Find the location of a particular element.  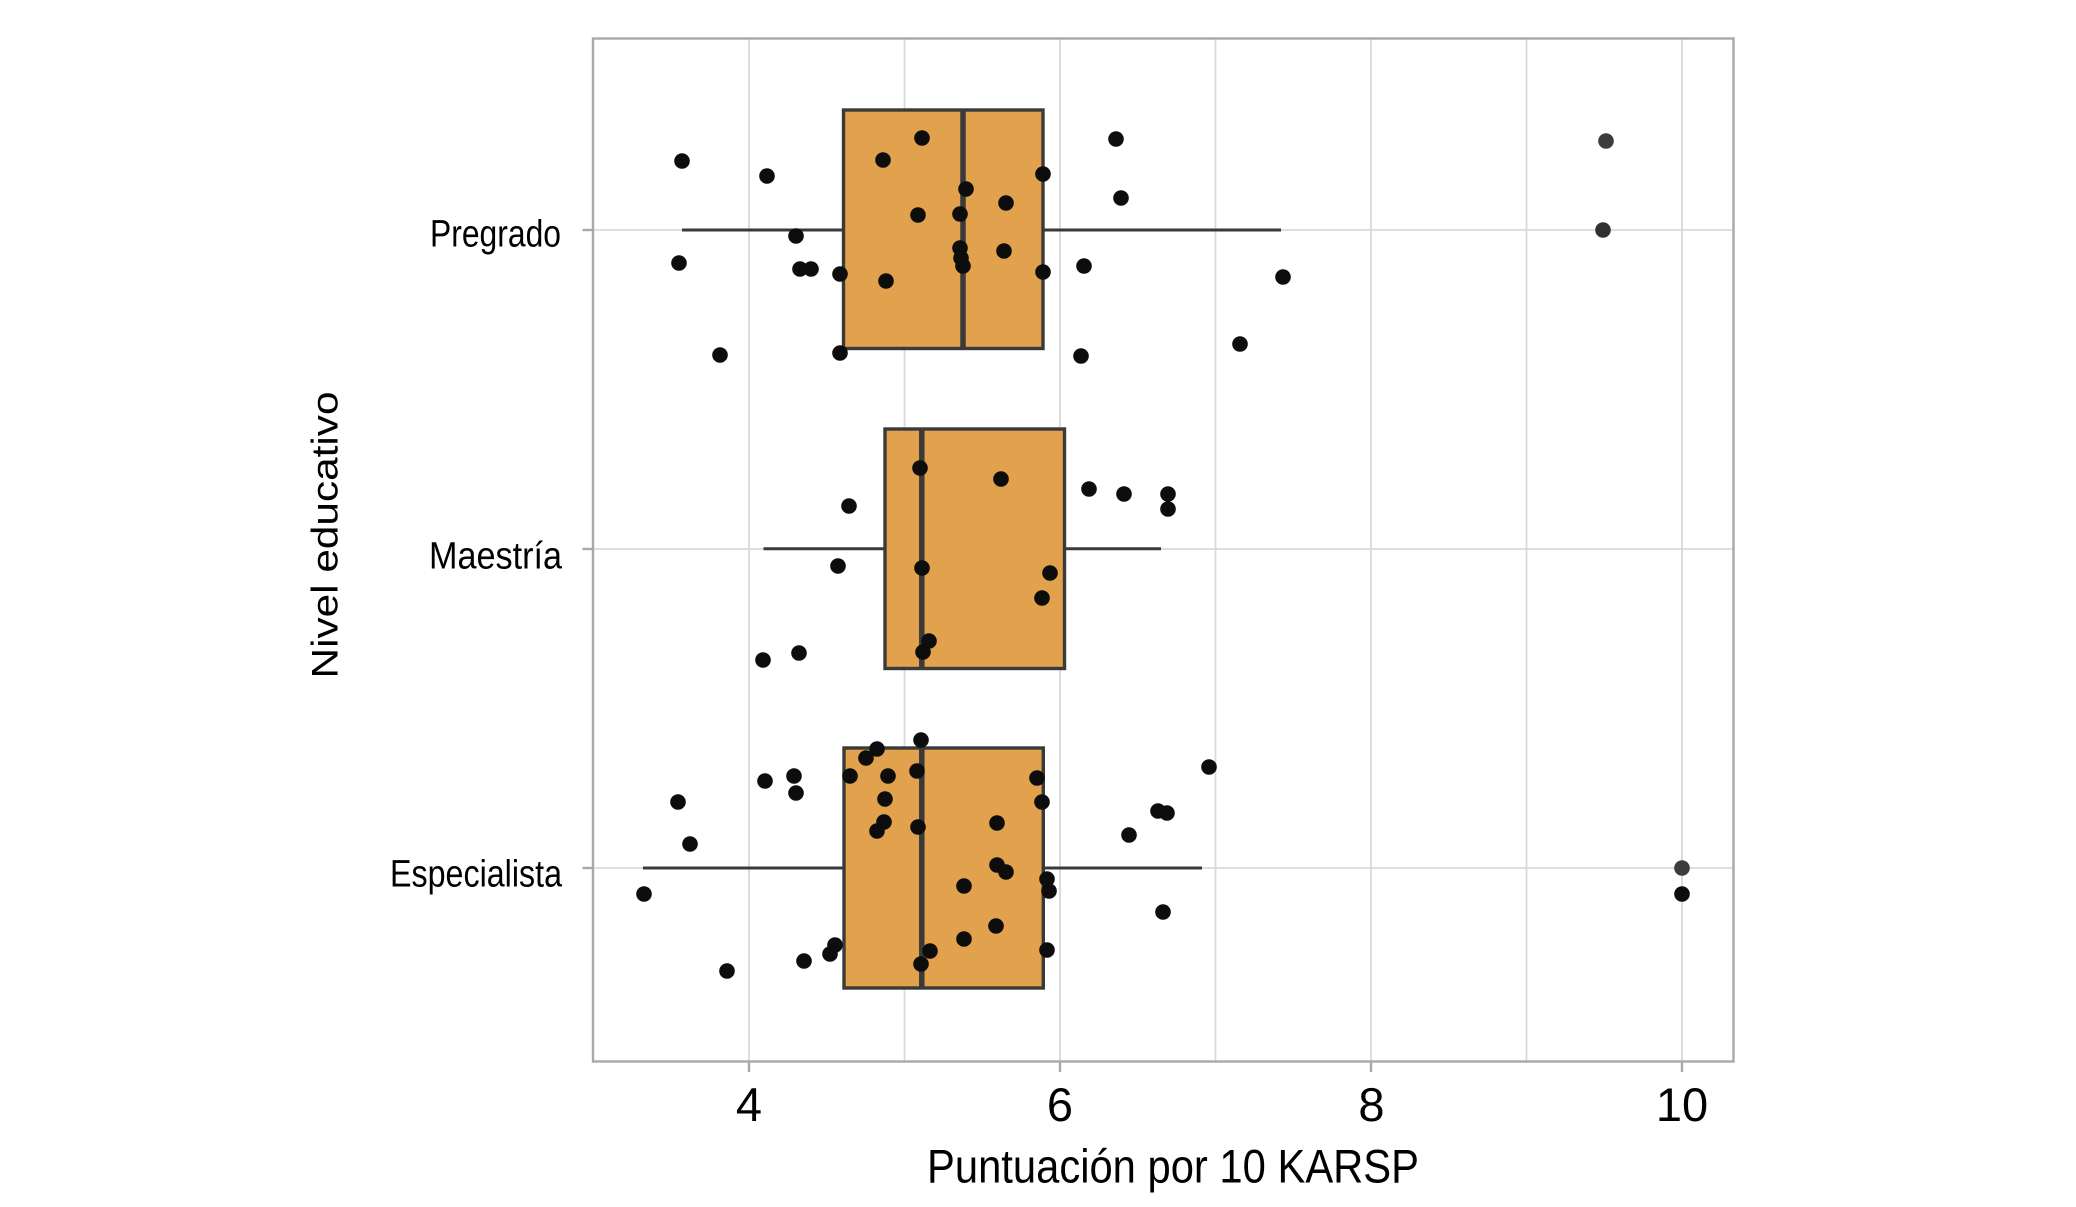

svg-text: Puntuación por 10 KARSP is located at coordinates (1173, 1166).